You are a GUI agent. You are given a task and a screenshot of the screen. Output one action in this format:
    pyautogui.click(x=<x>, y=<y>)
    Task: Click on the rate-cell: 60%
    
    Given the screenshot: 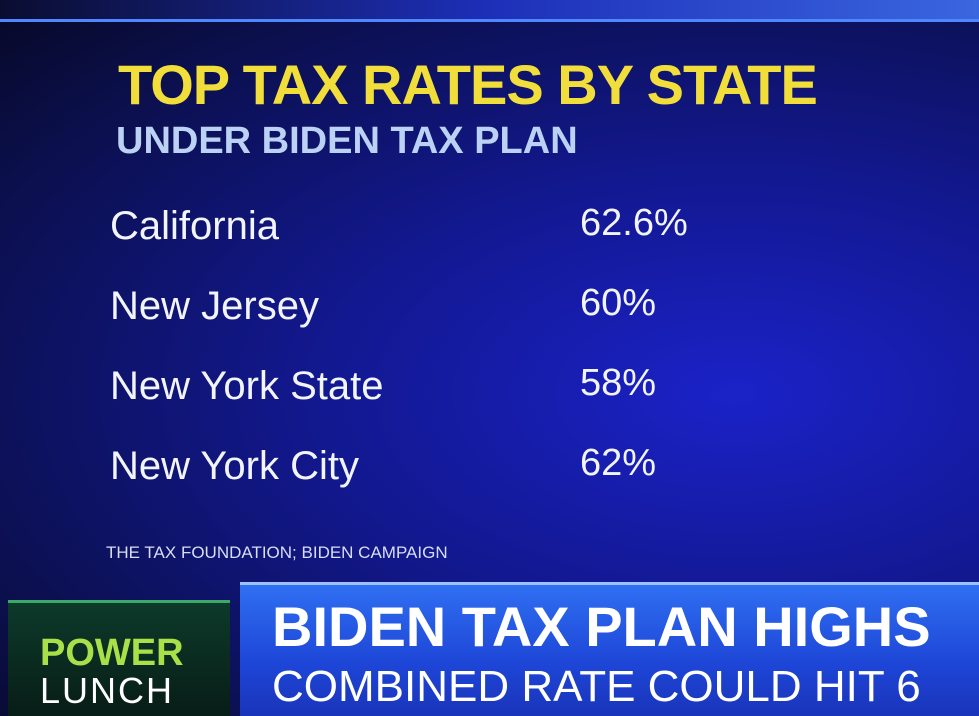 What is the action you would take?
    pyautogui.click(x=618, y=303)
    